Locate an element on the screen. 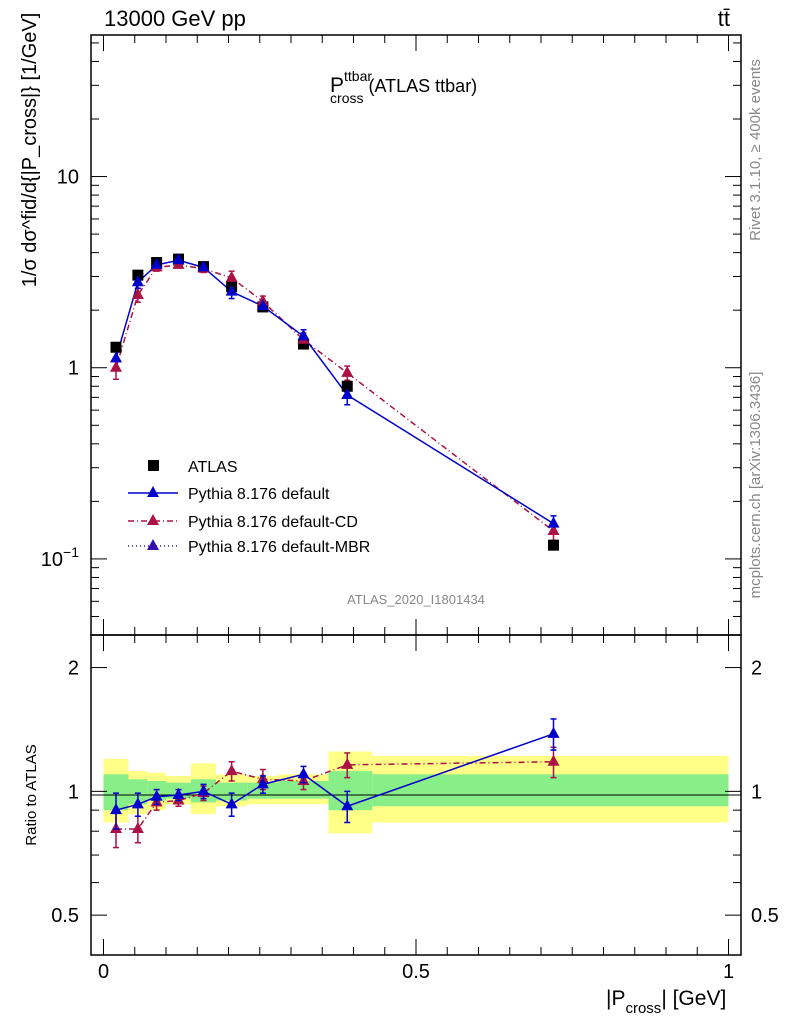 This screenshot has width=786, height=1024. x-axis-label-main: |P is located at coordinates (615, 998).